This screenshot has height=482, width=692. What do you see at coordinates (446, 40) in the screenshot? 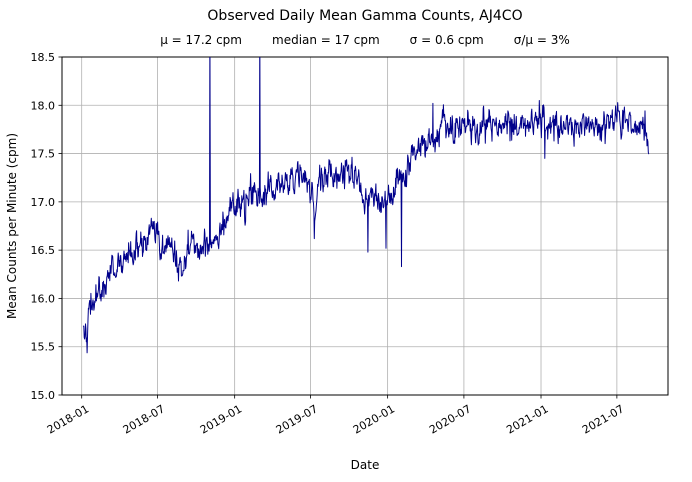
I see `stat-sigma: σ = 0.6 cpm` at bounding box center [446, 40].